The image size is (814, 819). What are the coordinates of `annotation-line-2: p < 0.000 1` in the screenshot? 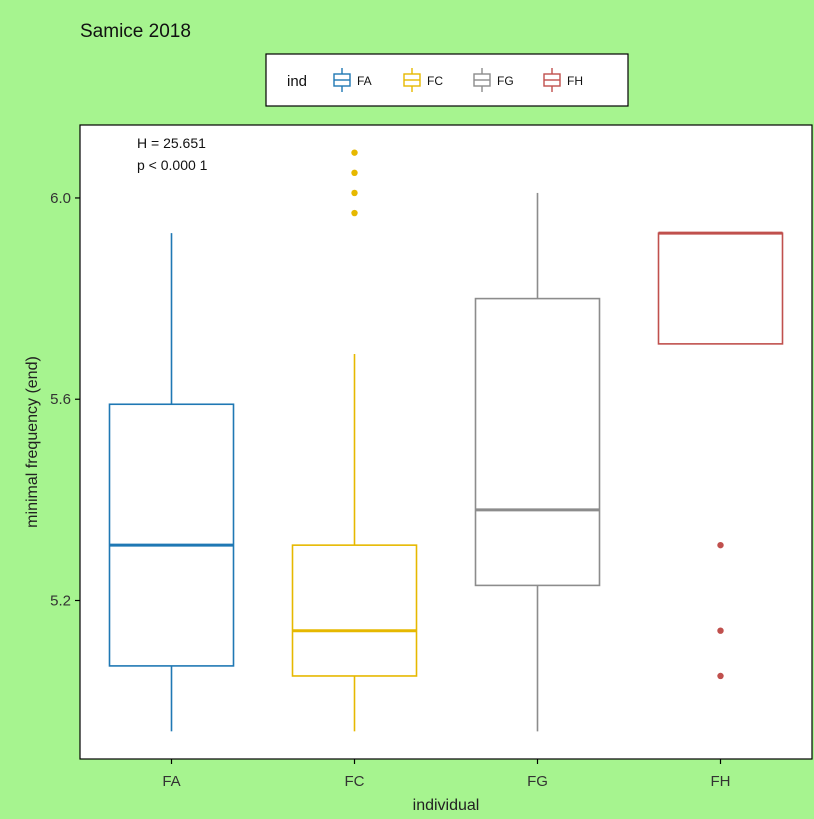 It's located at (172, 165).